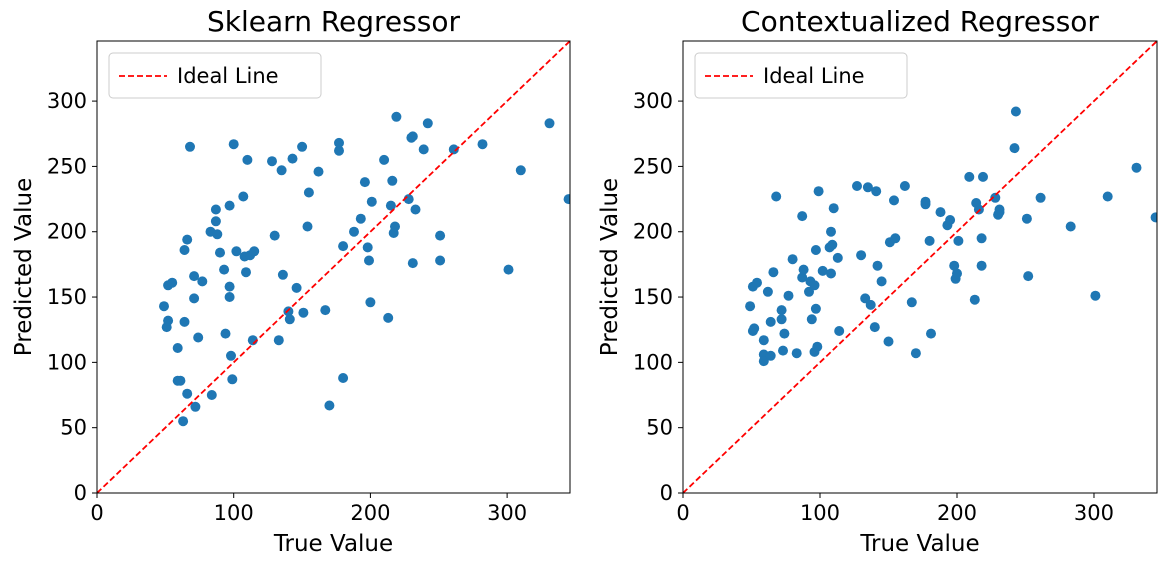  What do you see at coordinates (370, 513) in the screenshot?
I see `x-tick-label: 200` at bounding box center [370, 513].